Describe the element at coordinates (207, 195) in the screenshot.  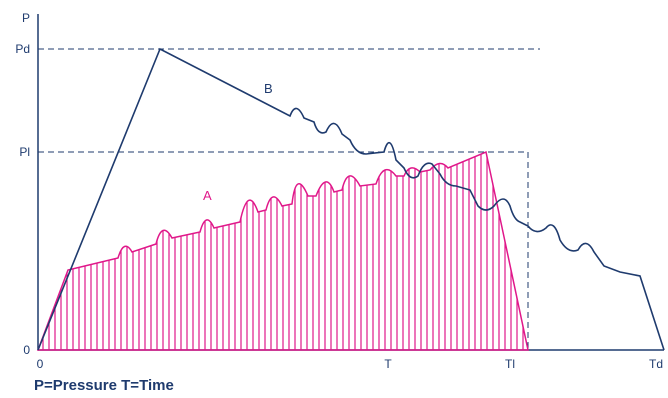
I see `curve-a-label: A` at that location.